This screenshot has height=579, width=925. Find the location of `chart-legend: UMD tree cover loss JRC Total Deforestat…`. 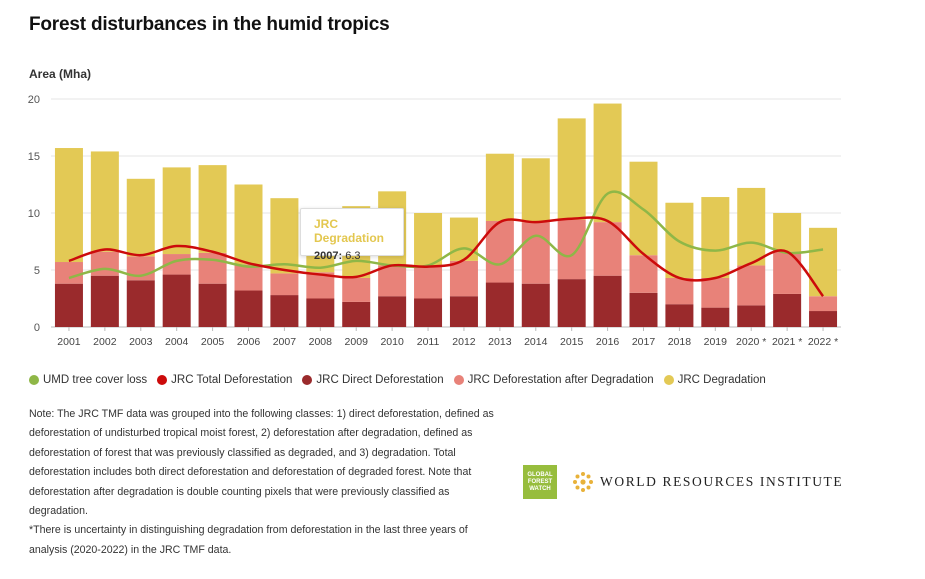

chart-legend: UMD tree cover loss JRC Total Deforestat… is located at coordinates (397, 380).